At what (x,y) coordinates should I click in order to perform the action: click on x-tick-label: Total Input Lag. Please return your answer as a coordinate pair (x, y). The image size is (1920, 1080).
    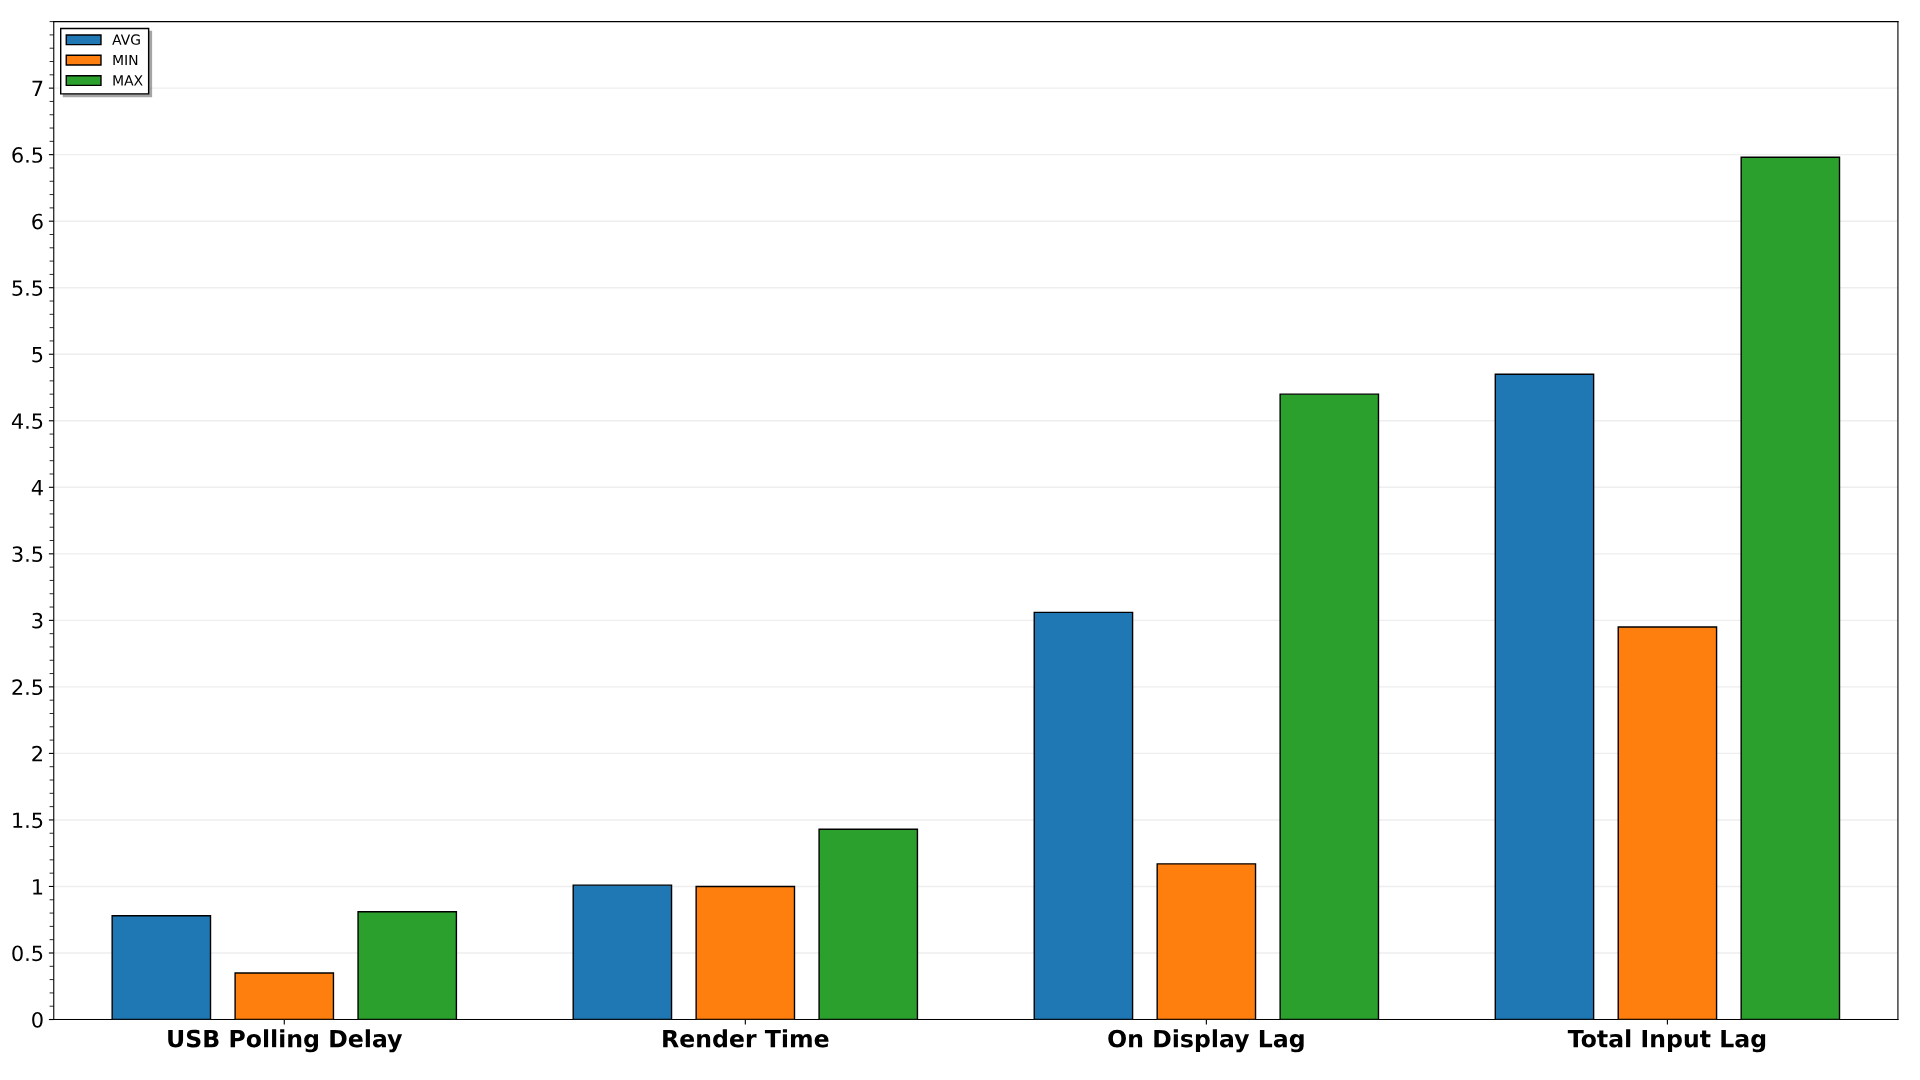
    Looking at the image, I should click on (1666, 1041).